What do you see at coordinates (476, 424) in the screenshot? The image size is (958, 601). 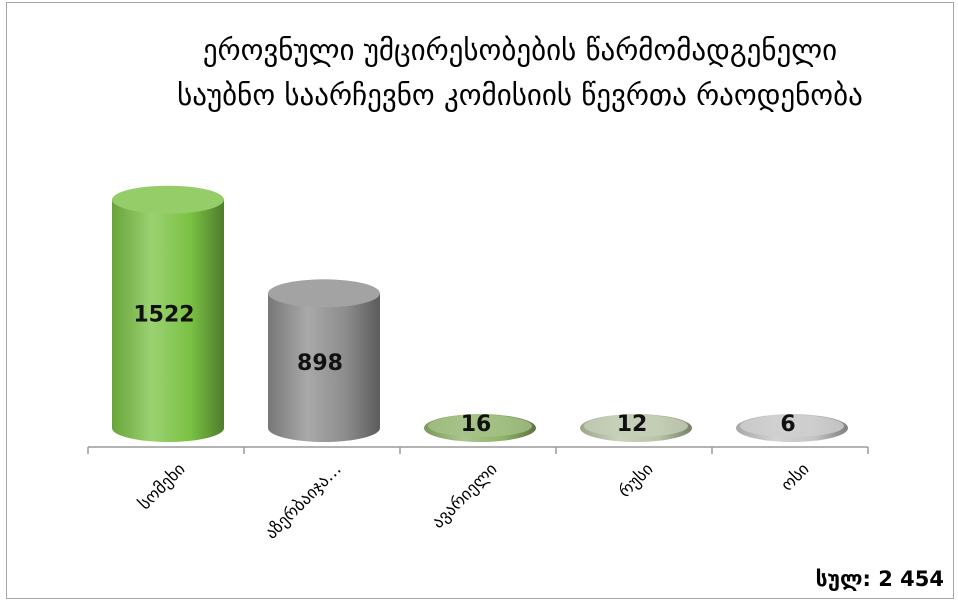 I see `data-label: 16` at bounding box center [476, 424].